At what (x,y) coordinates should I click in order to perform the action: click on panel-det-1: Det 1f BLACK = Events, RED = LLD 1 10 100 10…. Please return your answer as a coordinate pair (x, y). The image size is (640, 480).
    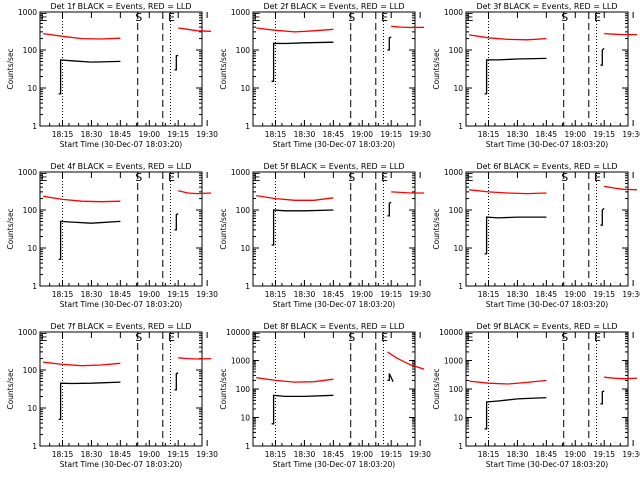
    Looking at the image, I should click on (112, 75).